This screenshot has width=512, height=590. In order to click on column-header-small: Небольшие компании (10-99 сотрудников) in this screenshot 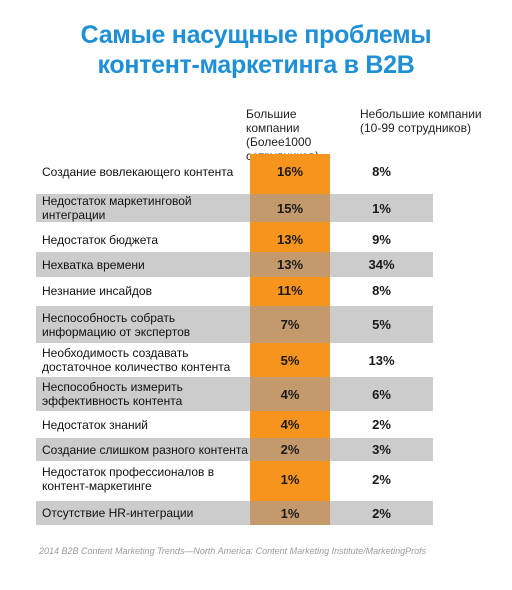, I will do `click(421, 121)`.